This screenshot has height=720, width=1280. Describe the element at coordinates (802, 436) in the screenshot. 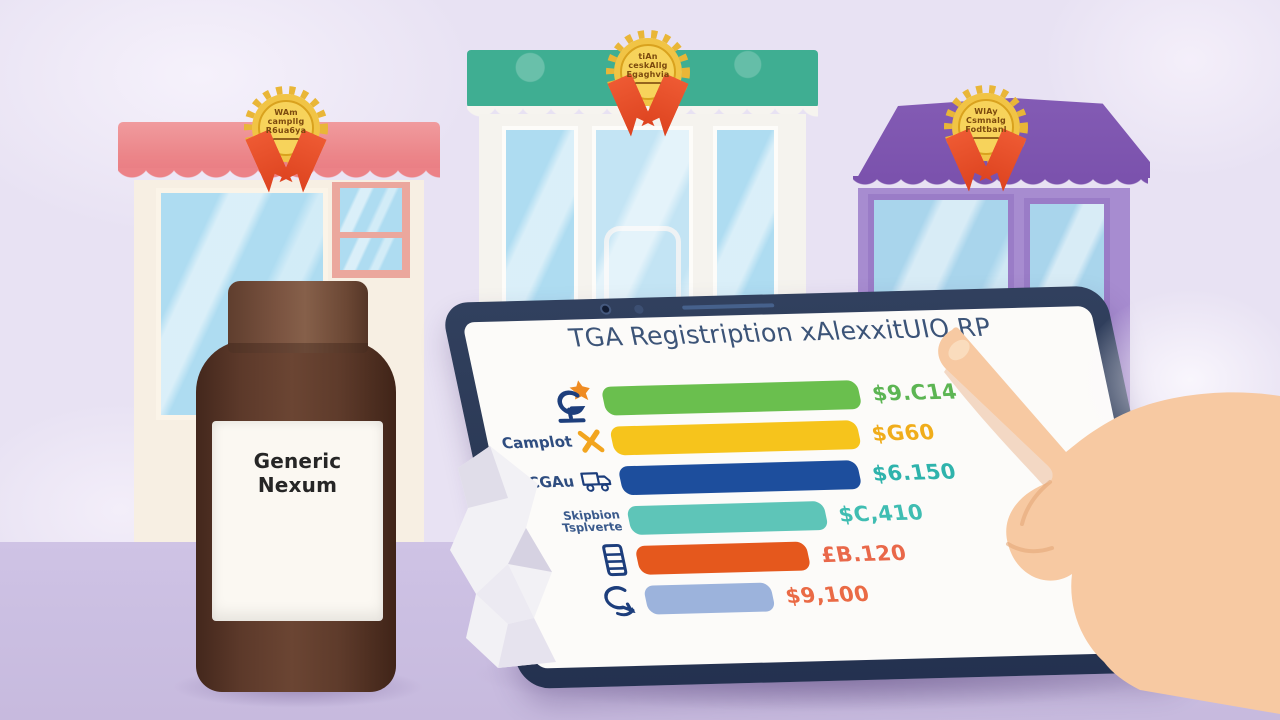

I see `chart-row: Camplot $G60` at that location.